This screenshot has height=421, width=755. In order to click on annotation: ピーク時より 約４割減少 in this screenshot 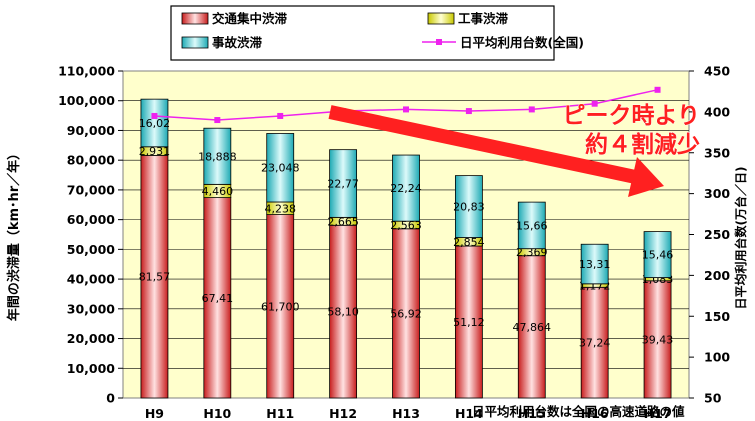, I will do `click(514, 150)`.